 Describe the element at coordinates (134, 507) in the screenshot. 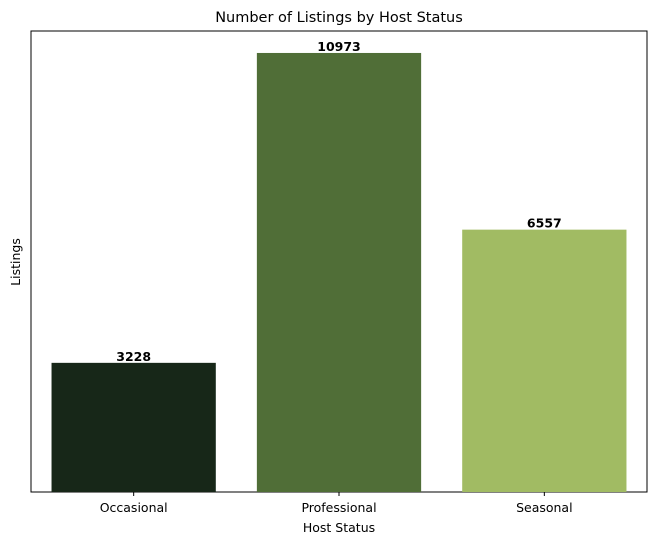

I see `x-tick-label-occasional: Occasional` at that location.